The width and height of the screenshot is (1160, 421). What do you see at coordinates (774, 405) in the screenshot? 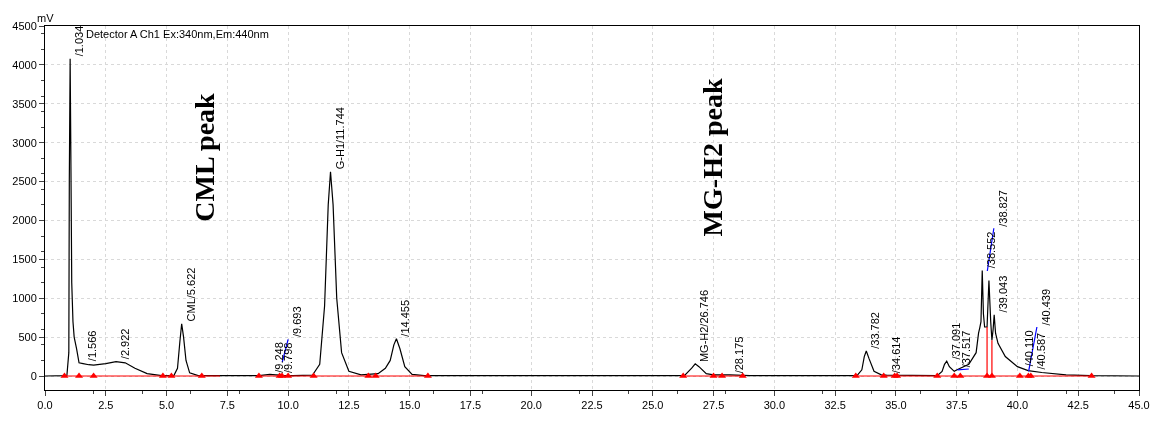
I see `x-tick-label: 30.0` at bounding box center [774, 405].